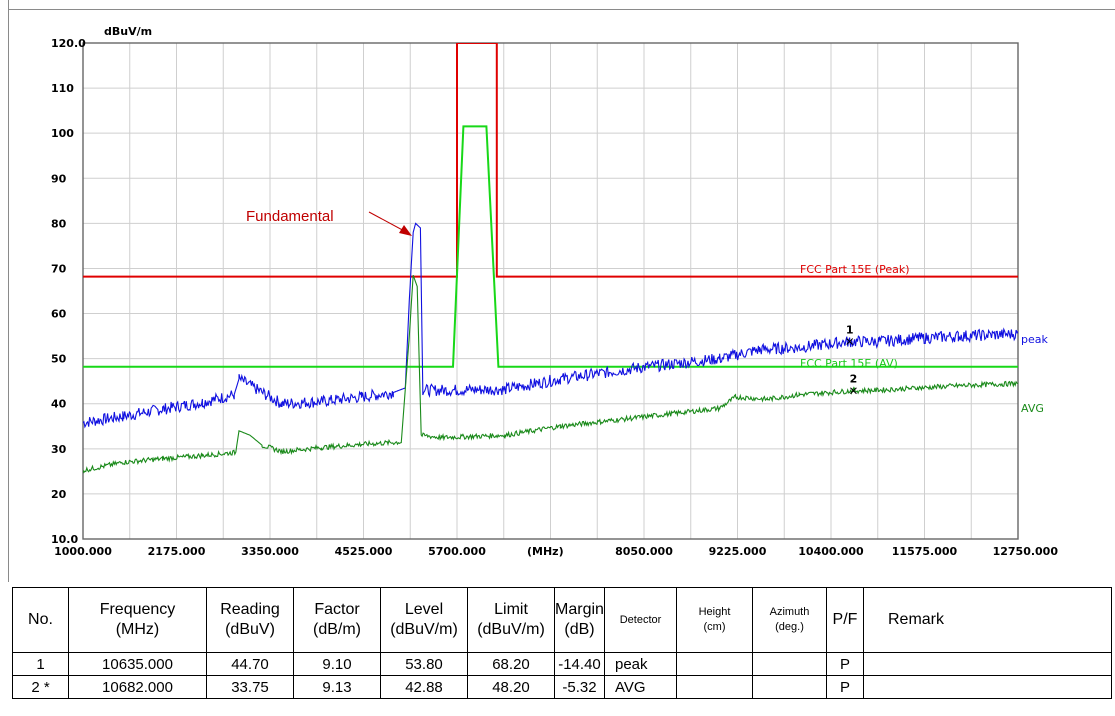 The height and width of the screenshot is (716, 1115). Describe the element at coordinates (40, 664) in the screenshot. I see `cell-no: 1` at that location.